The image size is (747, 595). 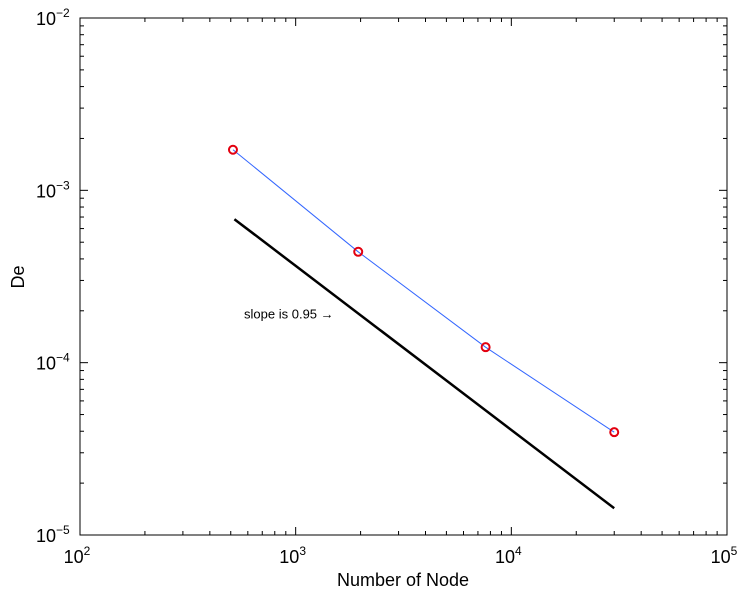 What do you see at coordinates (53, 17) in the screenshot?
I see `y-tick-label: 10⁻²` at bounding box center [53, 17].